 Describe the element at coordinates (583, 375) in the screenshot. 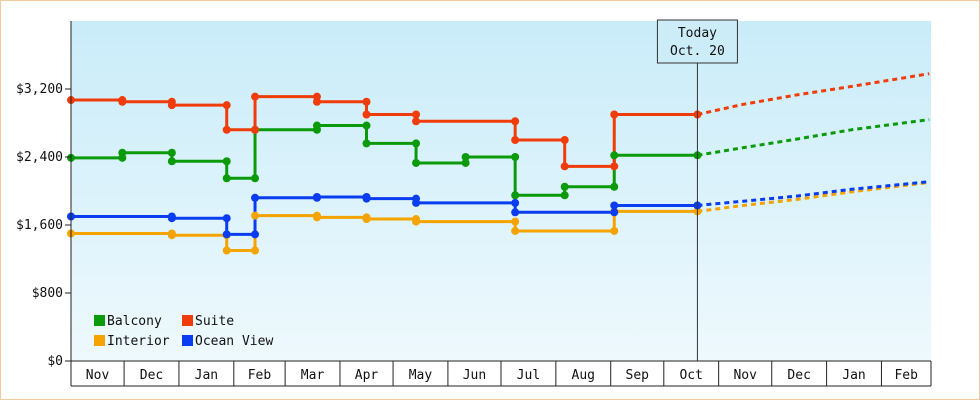

I see `x-tick-label: Aug` at that location.